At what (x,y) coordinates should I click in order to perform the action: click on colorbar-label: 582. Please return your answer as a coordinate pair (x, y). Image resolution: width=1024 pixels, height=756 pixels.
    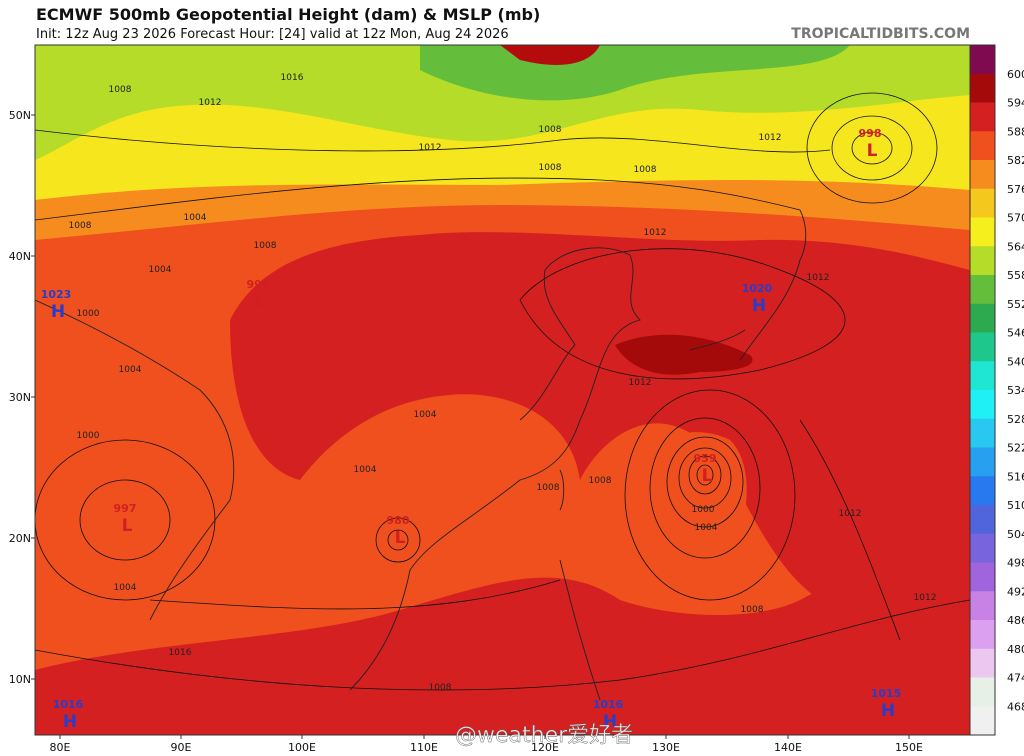
    Looking at the image, I should click on (1015, 160).